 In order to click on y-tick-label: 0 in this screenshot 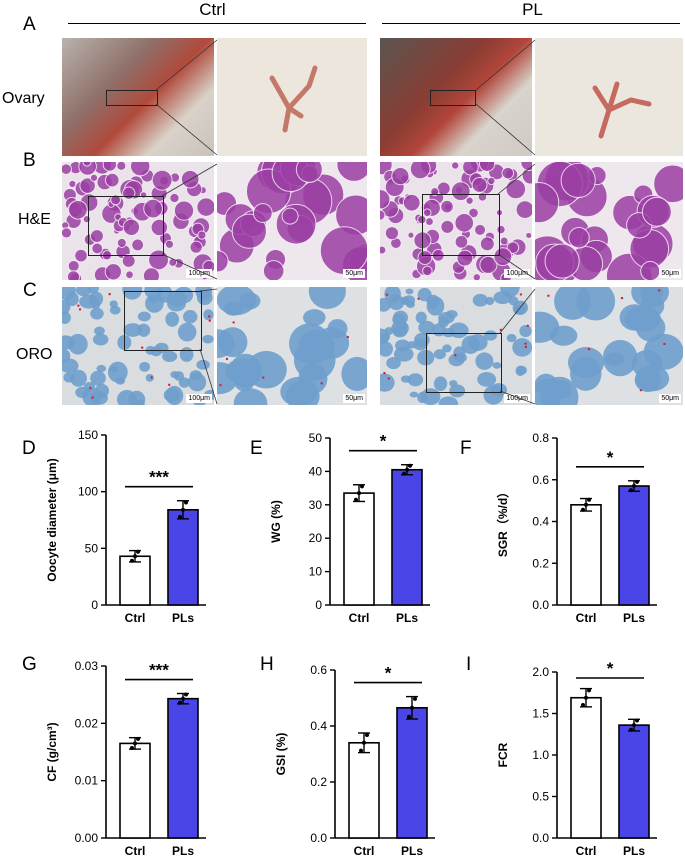, I will do `click(318, 605)`.